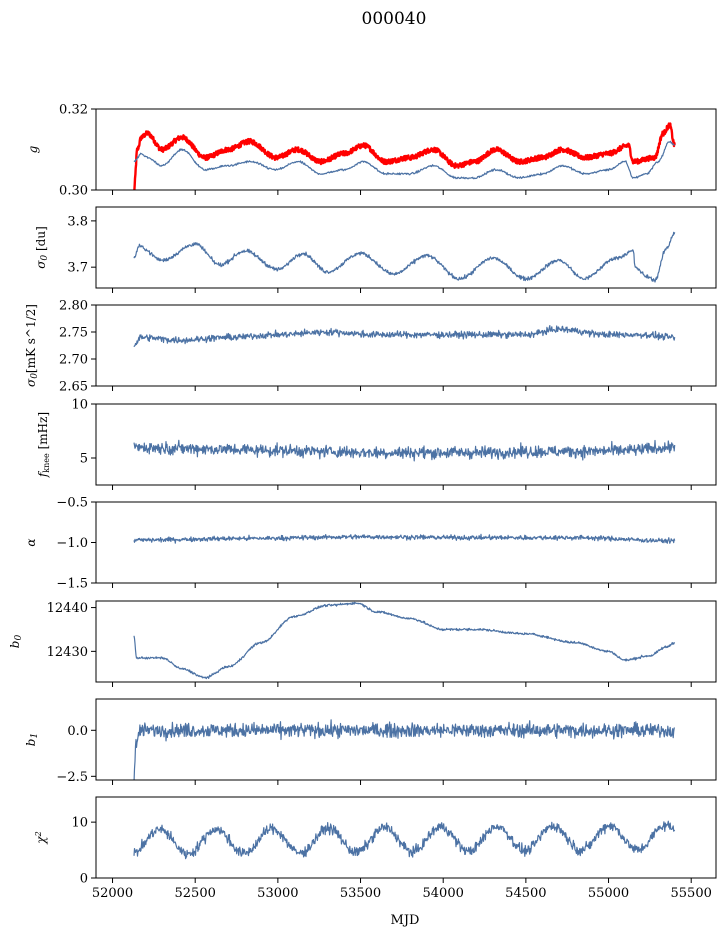  Describe the element at coordinates (31, 542) in the screenshot. I see `y-axis-label-alpha: α` at that location.